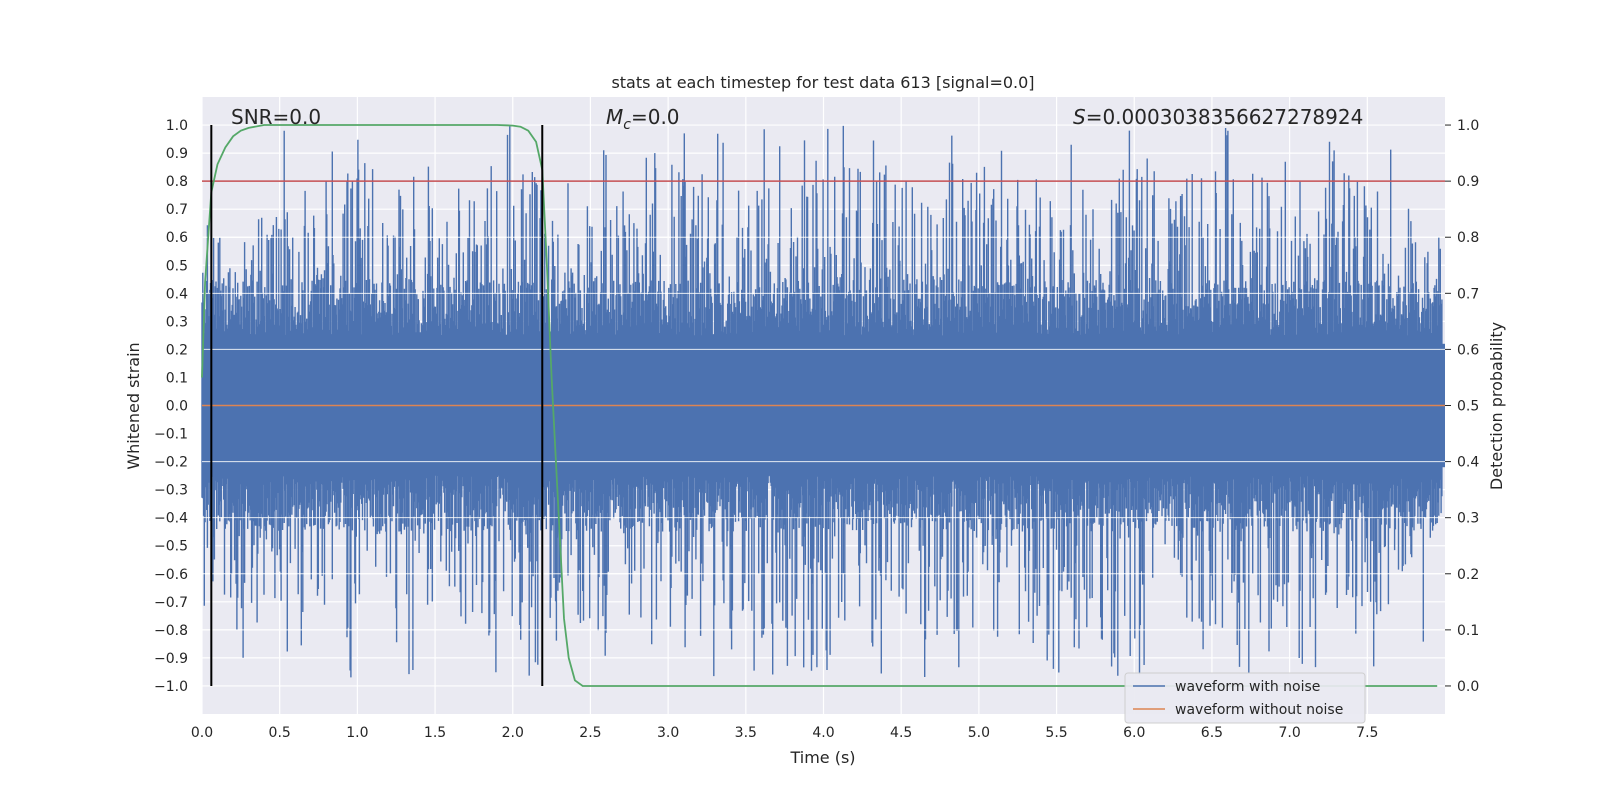 This screenshot has height=800, width=1600. Describe the element at coordinates (901, 733) in the screenshot. I see `x-tick-label: 4.5` at that location.